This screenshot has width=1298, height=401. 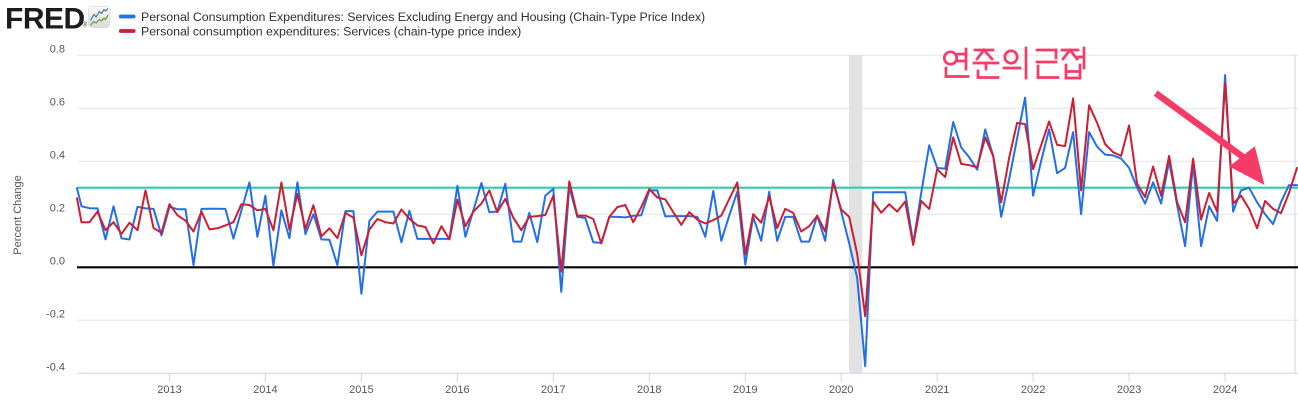 What do you see at coordinates (57, 209) in the screenshot?
I see `svg-text: 0.2` at bounding box center [57, 209].